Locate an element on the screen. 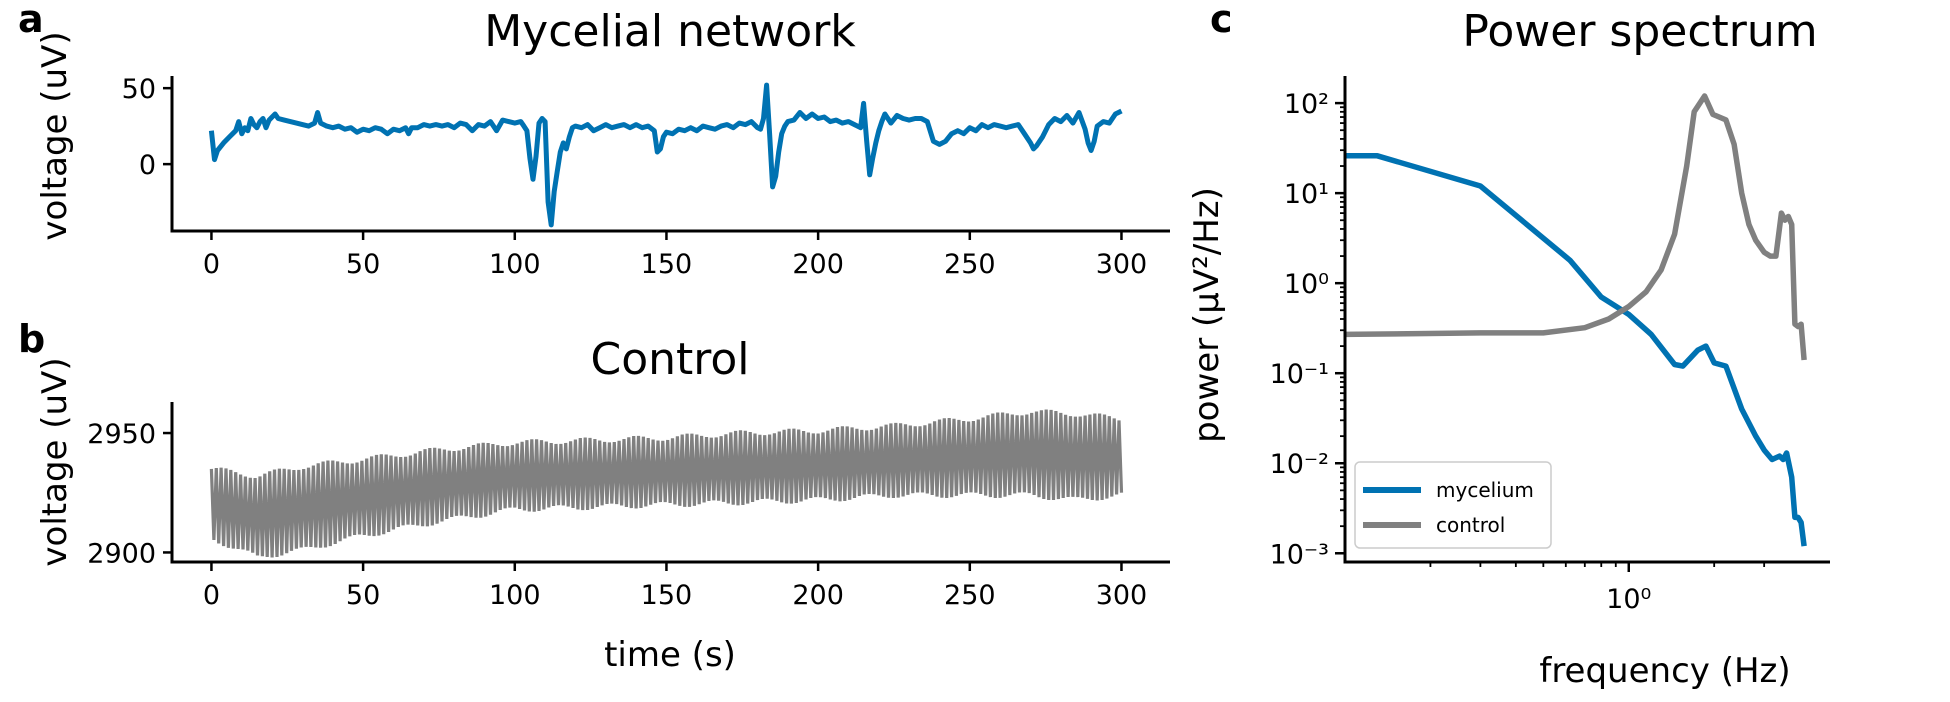 This screenshot has width=1950, height=702. x-tick-label-b: 200 is located at coordinates (818, 595).